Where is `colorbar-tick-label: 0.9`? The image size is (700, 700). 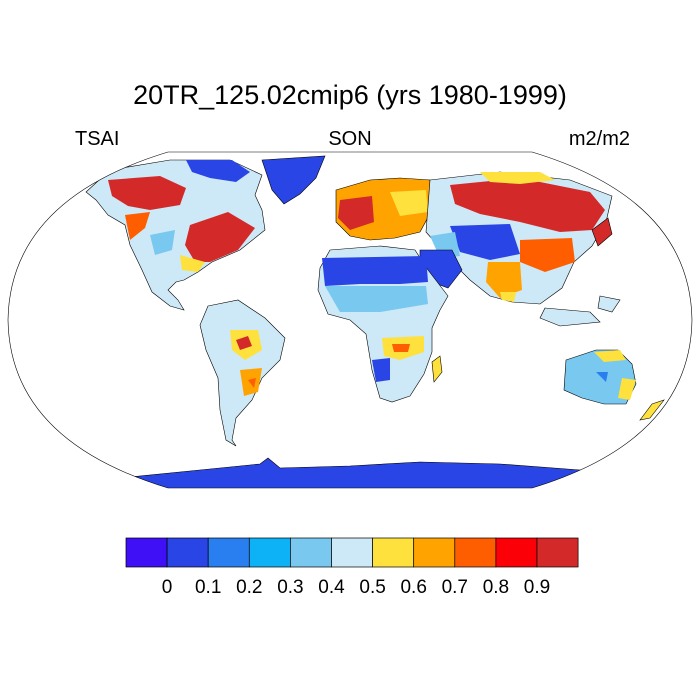
colorbar-tick-label: 0.9 is located at coordinates (537, 587).